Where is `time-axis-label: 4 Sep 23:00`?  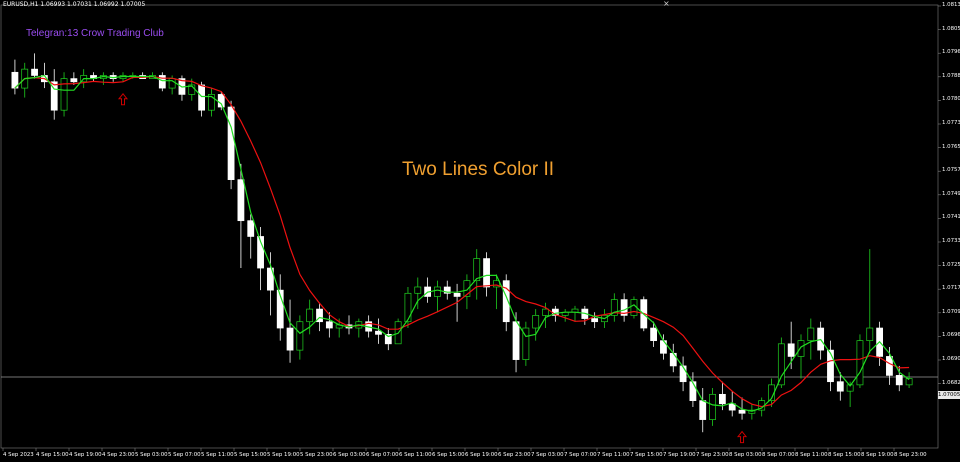
time-axis-label: 4 Sep 23:00 is located at coordinates (118, 455).